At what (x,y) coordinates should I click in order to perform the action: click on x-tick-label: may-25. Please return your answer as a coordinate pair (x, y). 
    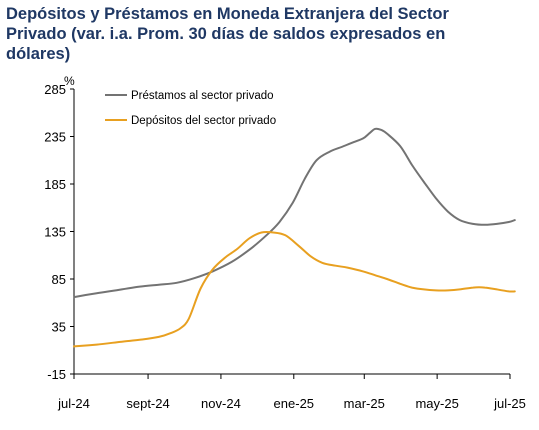
    Looking at the image, I should click on (436, 403).